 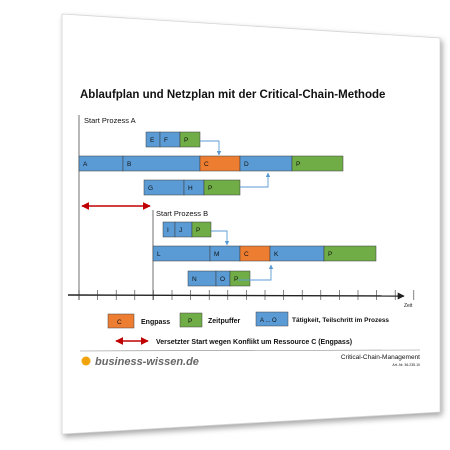 I want to click on time-axis-ticks, so click(x=246, y=295).